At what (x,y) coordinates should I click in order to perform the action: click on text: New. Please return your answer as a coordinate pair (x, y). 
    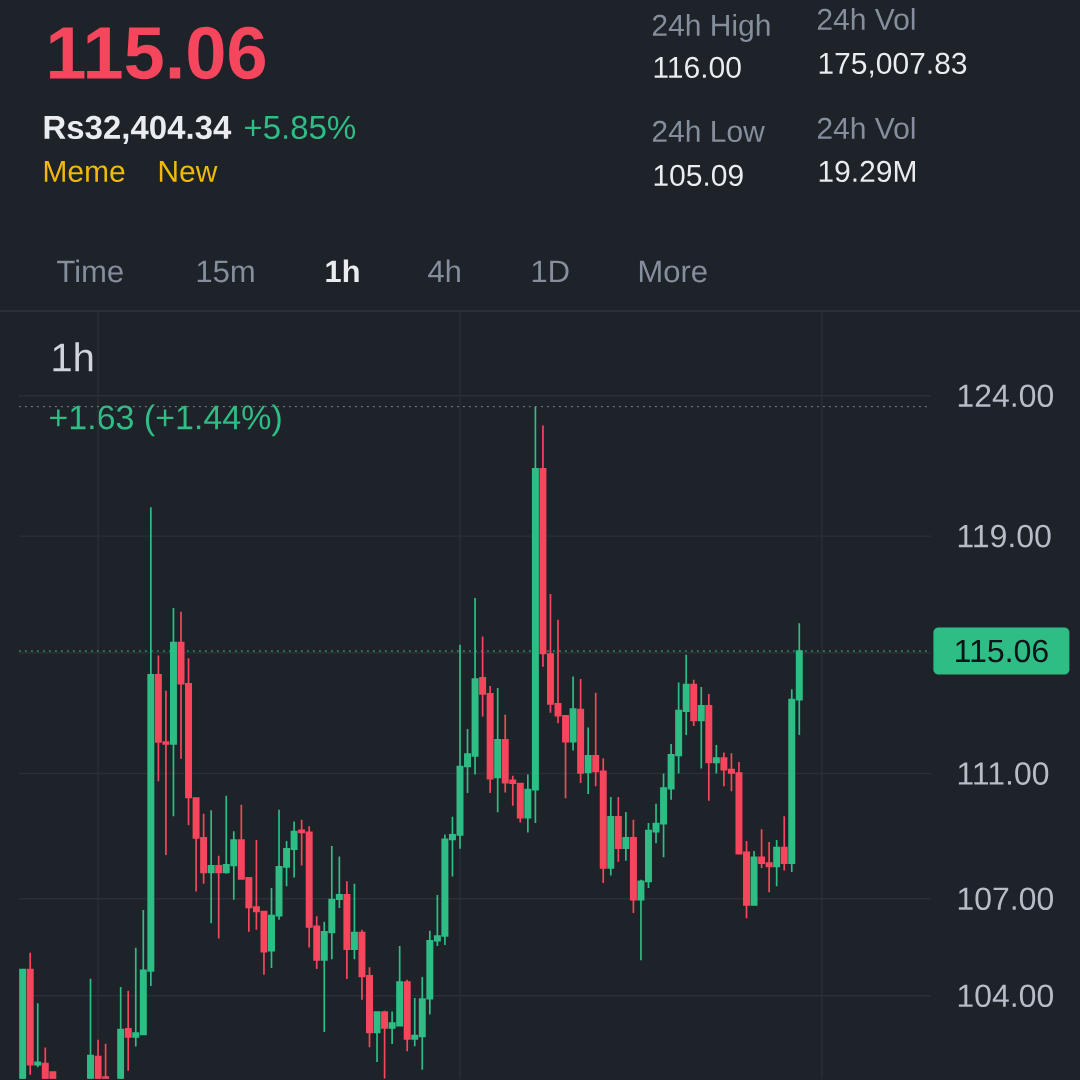
    Looking at the image, I should click on (188, 172).